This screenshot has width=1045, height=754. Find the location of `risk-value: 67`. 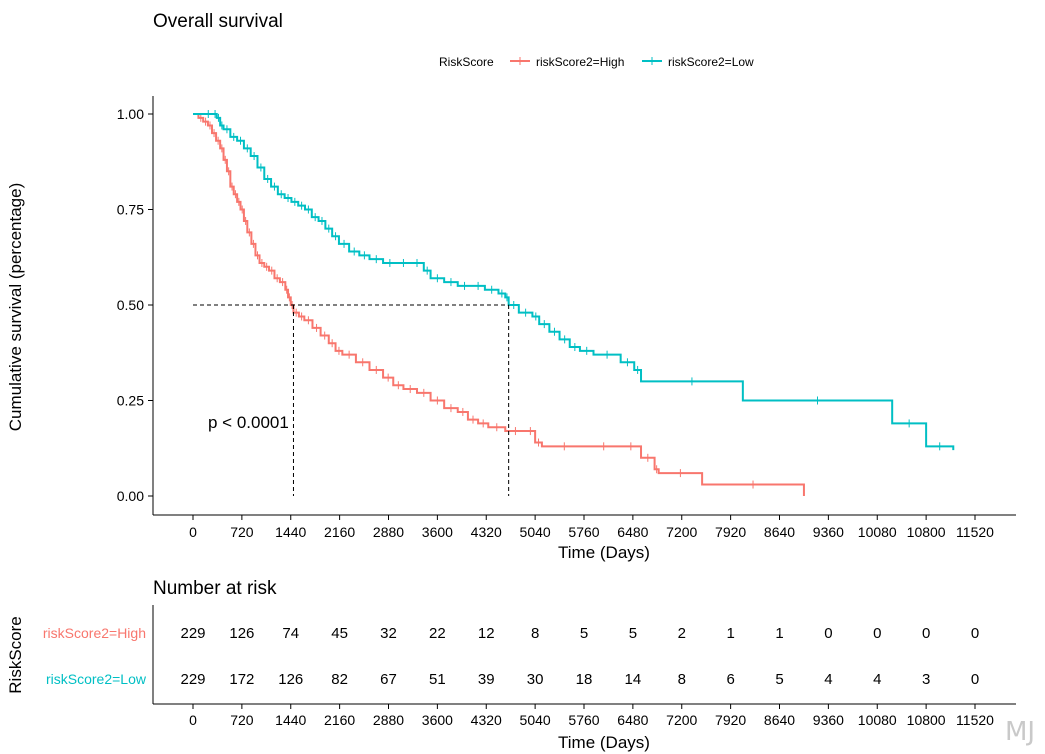

risk-value: 67 is located at coordinates (388, 679).